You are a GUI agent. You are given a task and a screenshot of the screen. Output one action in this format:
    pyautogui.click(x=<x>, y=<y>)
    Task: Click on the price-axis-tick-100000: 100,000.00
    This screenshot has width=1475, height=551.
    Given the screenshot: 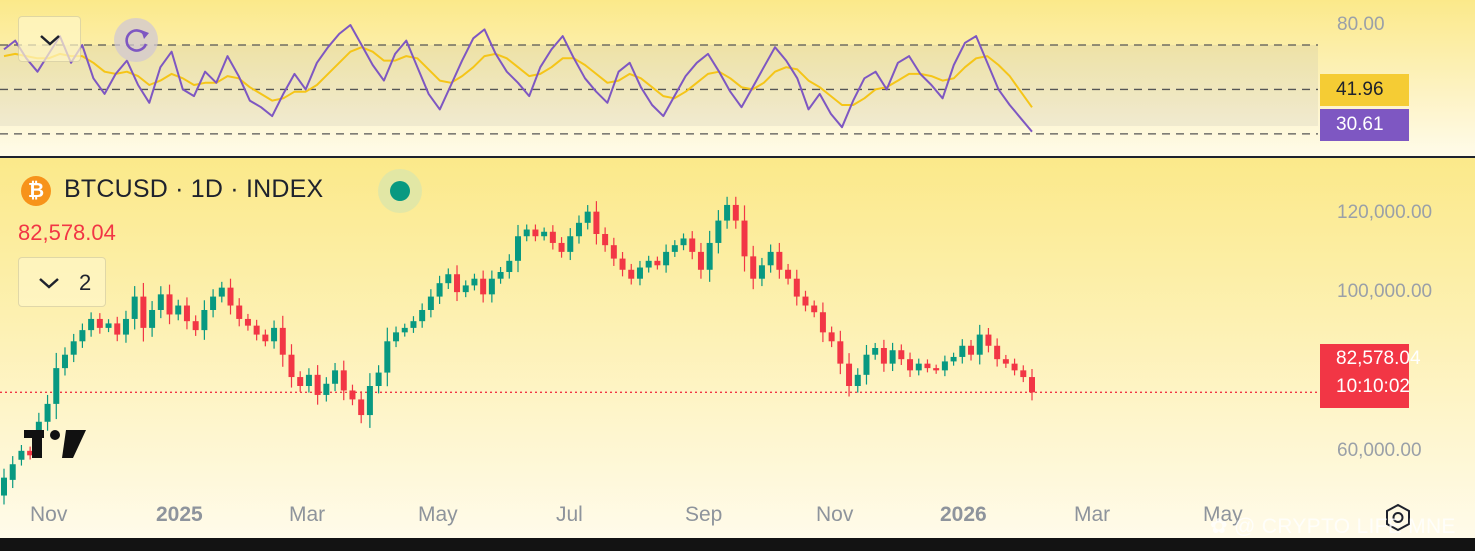 What is the action you would take?
    pyautogui.click(x=1385, y=291)
    